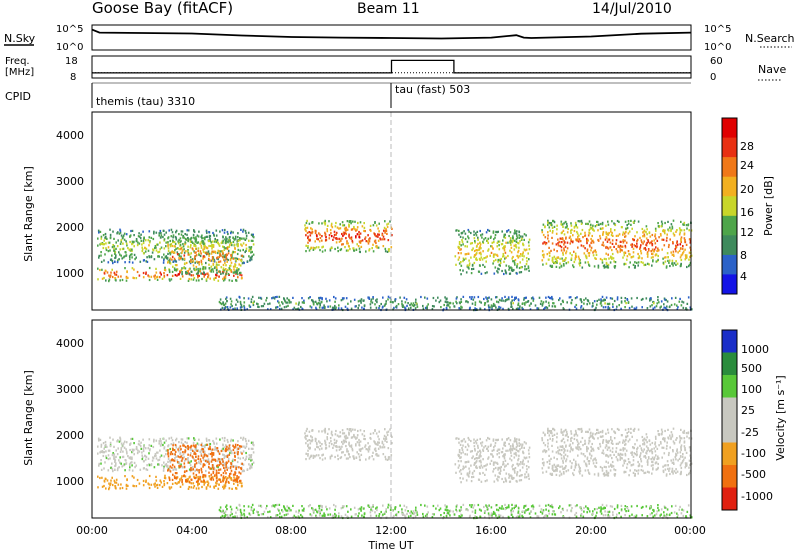 This screenshot has height=558, width=800. What do you see at coordinates (747, 212) in the screenshot?
I see `power-cbar-tick-16: 16` at bounding box center [747, 212].